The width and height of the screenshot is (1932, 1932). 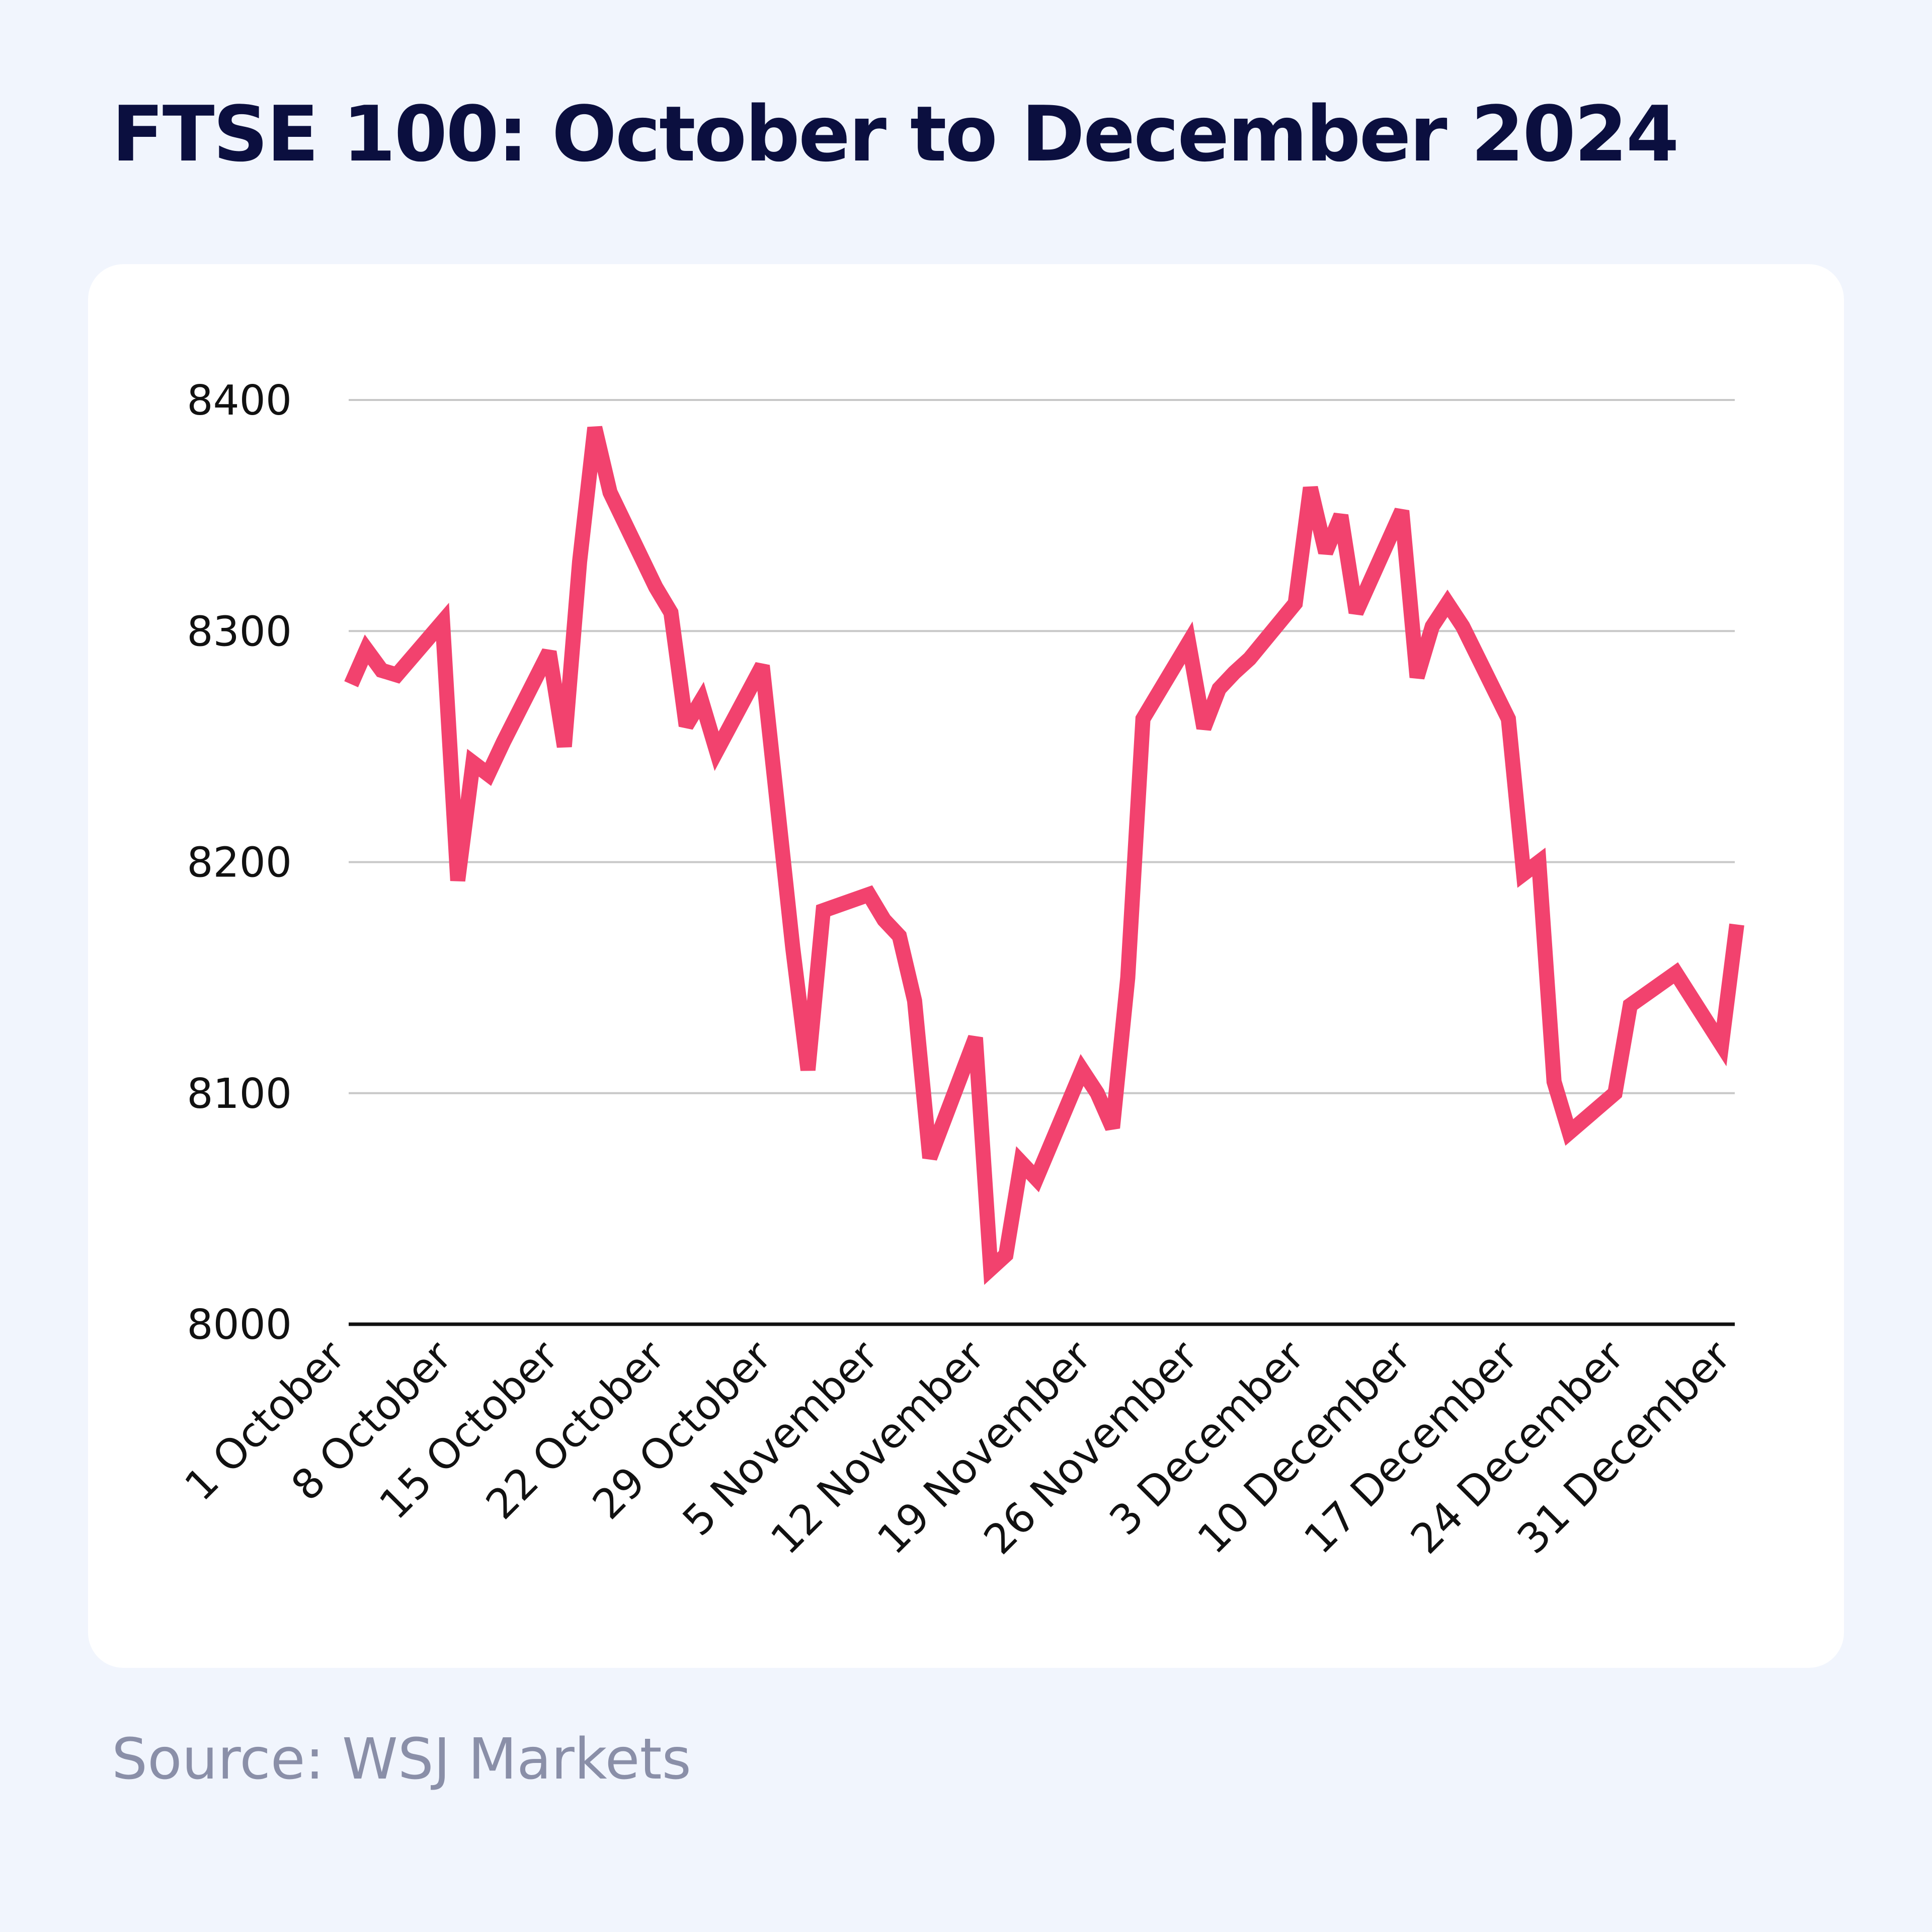 I want to click on chart-title: FTSE 100: October to December 2024, so click(x=895, y=134).